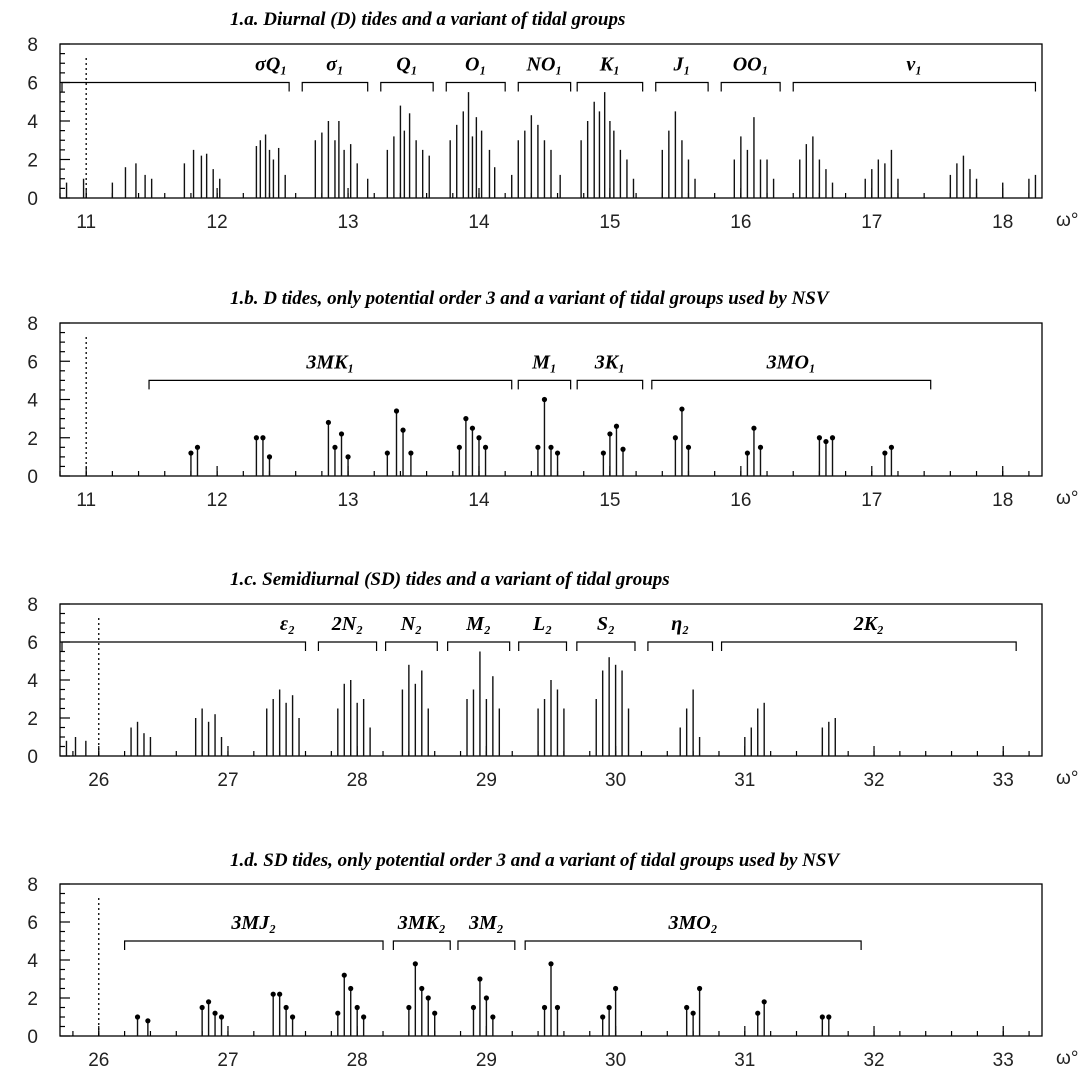 The height and width of the screenshot is (1073, 1083). Describe the element at coordinates (871, 500) in the screenshot. I see `x-tick-label: 17` at that location.